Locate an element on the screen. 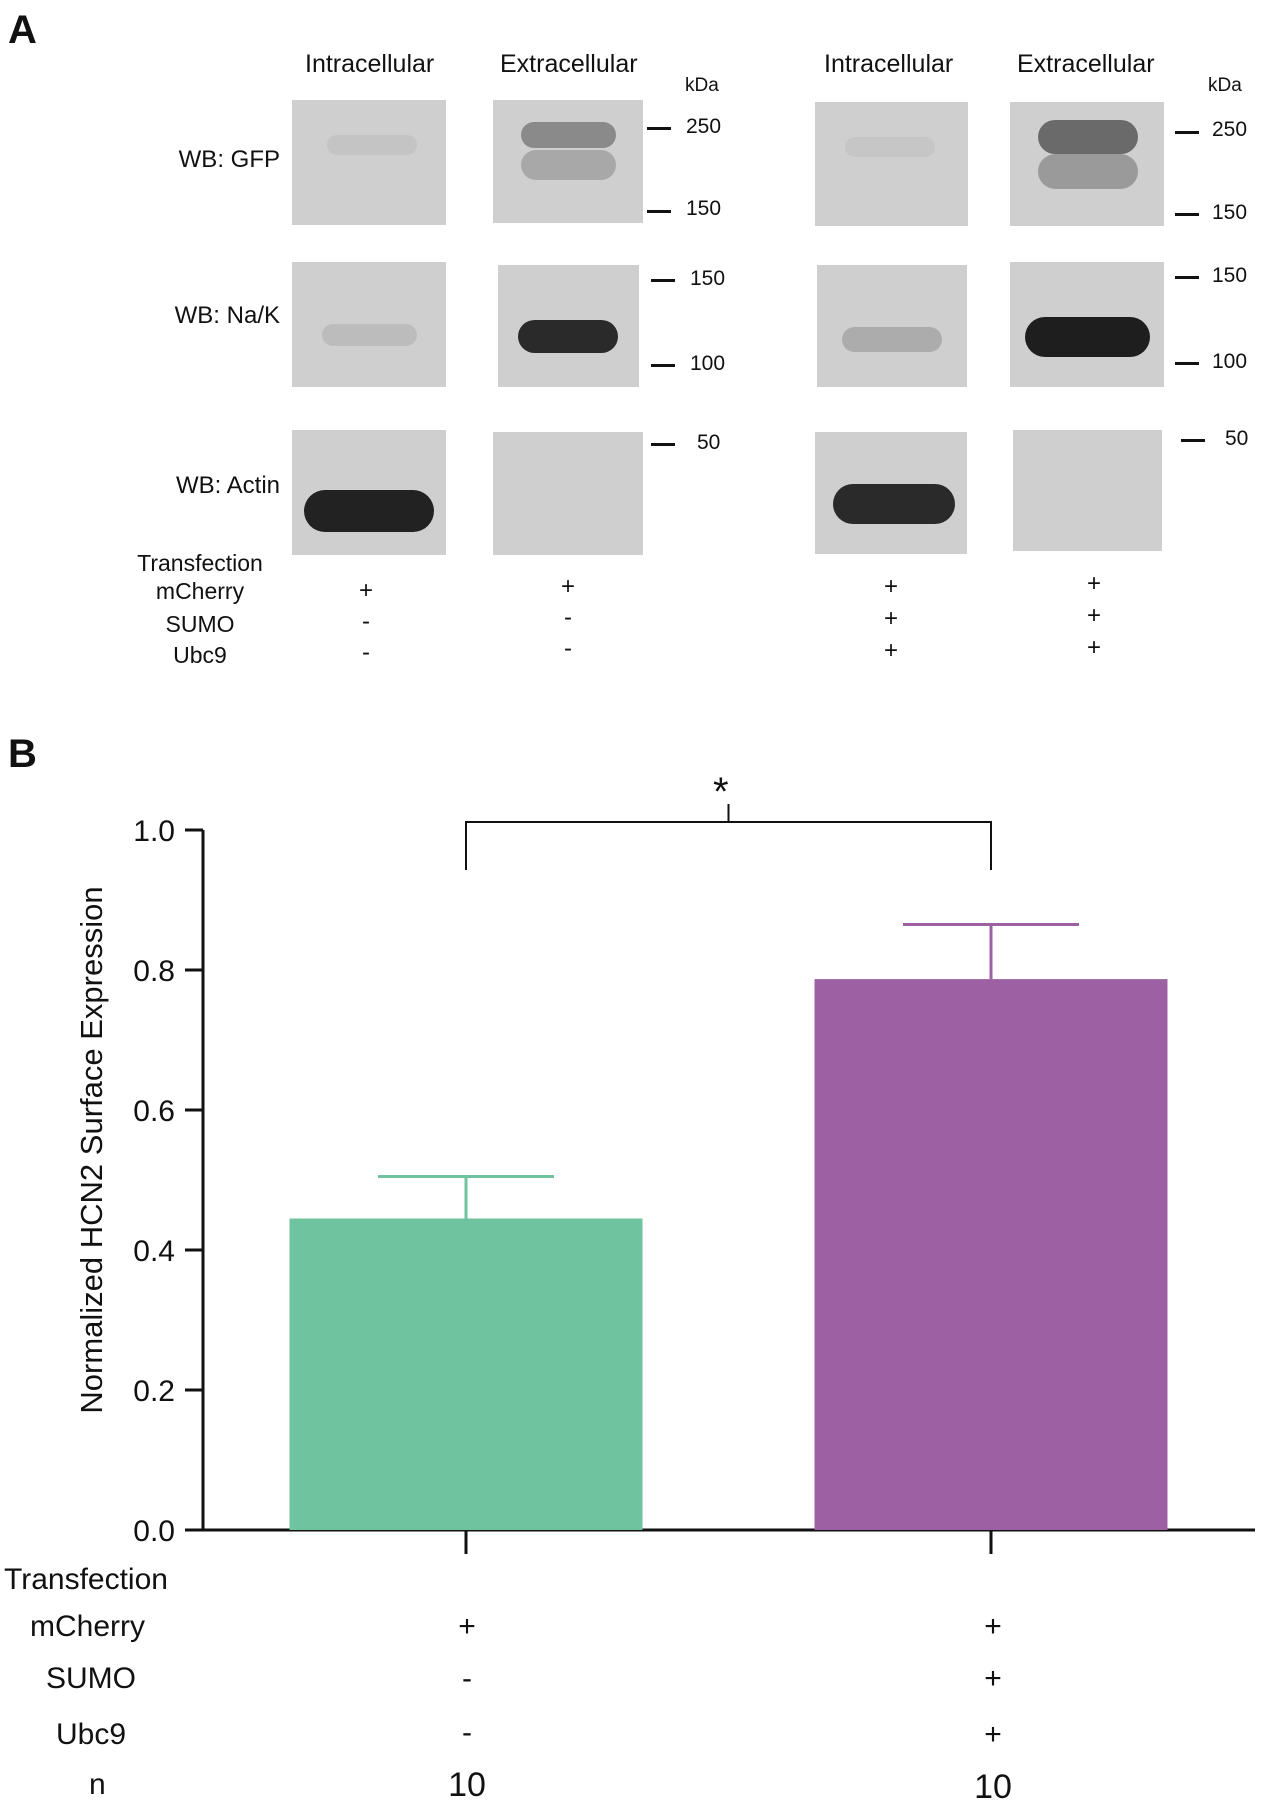 The width and height of the screenshot is (1267, 1812). col-header-extracellular-1: Extracellular is located at coordinates (569, 64).